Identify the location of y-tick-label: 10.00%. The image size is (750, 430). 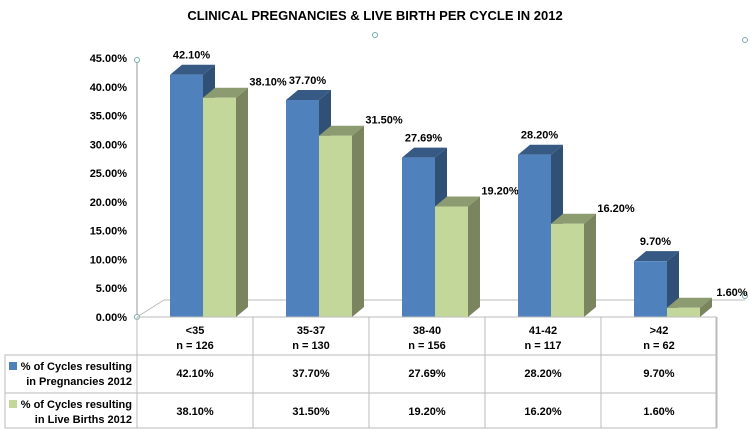
(109, 260).